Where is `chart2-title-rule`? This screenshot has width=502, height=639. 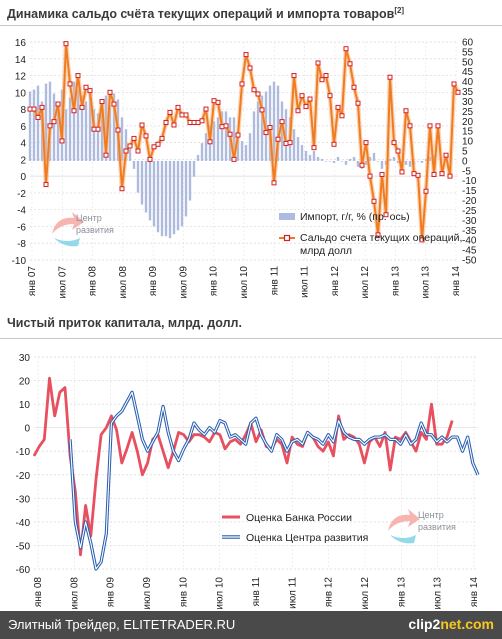
chart2-title-rule is located at coordinates (251, 338).